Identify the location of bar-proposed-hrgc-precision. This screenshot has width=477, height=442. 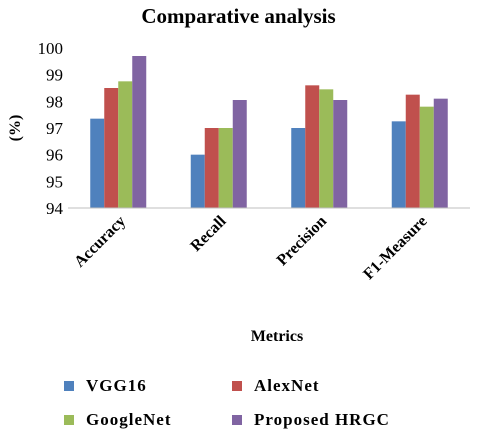
(340, 154).